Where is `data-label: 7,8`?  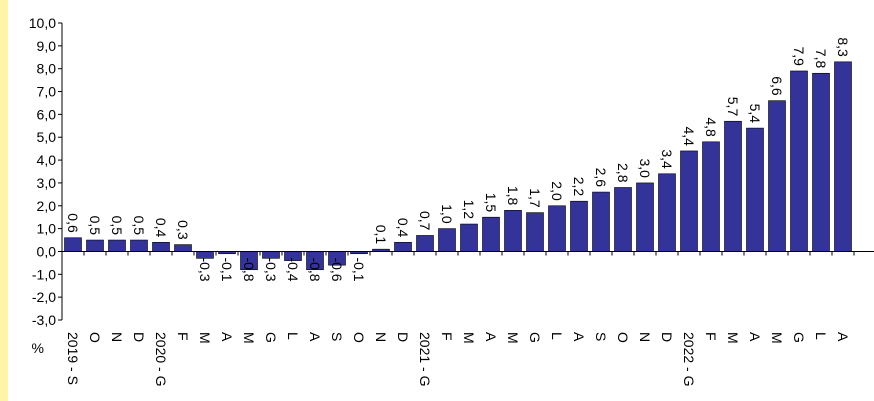
data-label: 7,8 is located at coordinates (821, 59).